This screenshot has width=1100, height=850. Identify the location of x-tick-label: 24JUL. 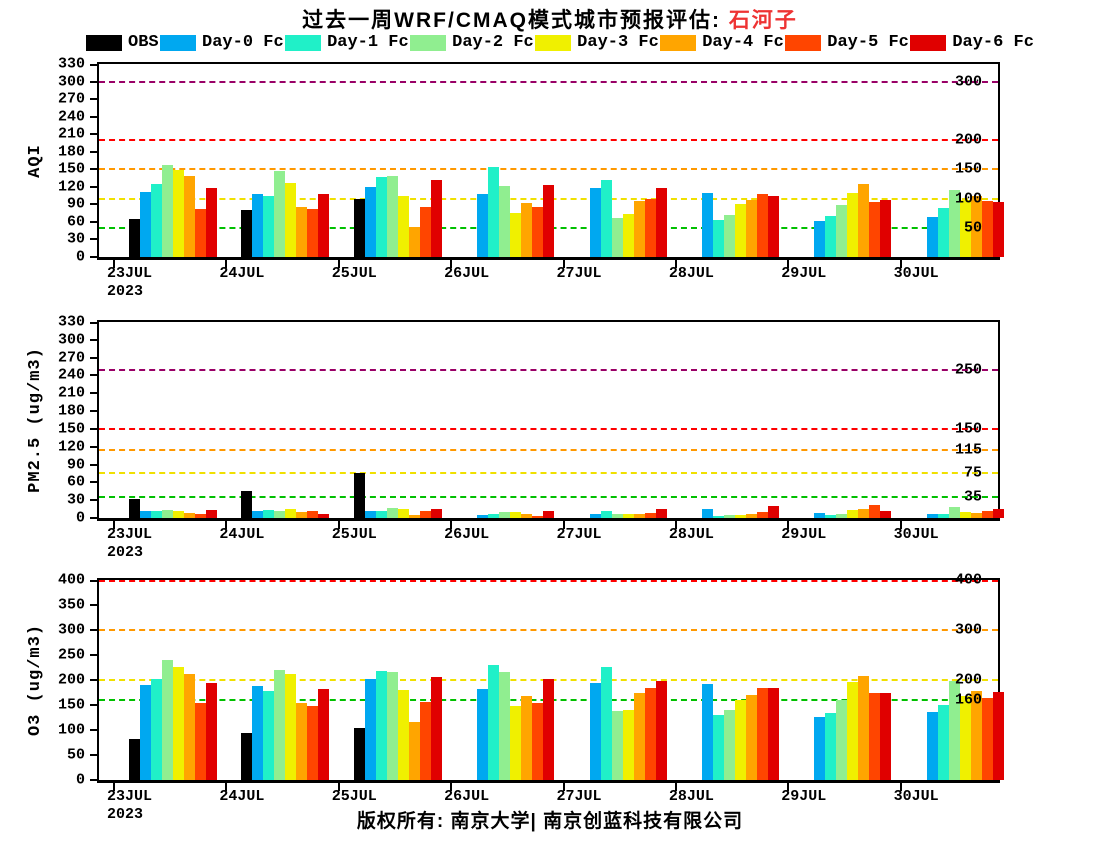
(242, 534).